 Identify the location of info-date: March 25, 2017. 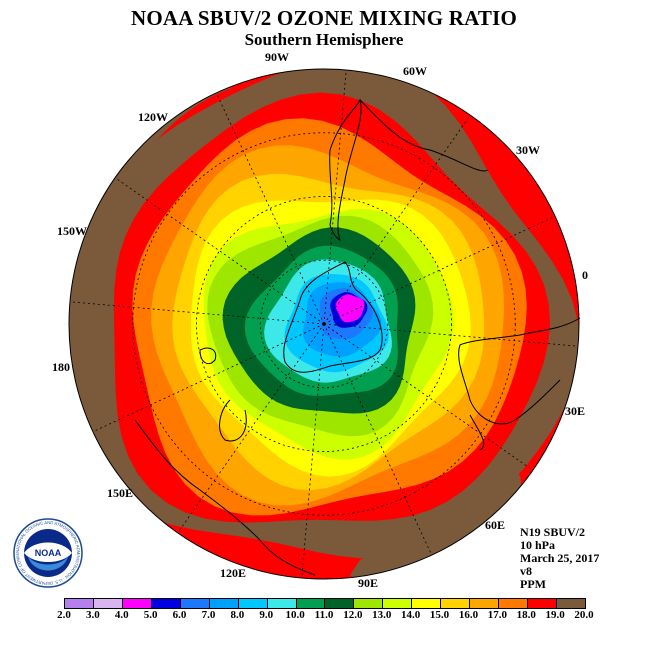
(560, 558).